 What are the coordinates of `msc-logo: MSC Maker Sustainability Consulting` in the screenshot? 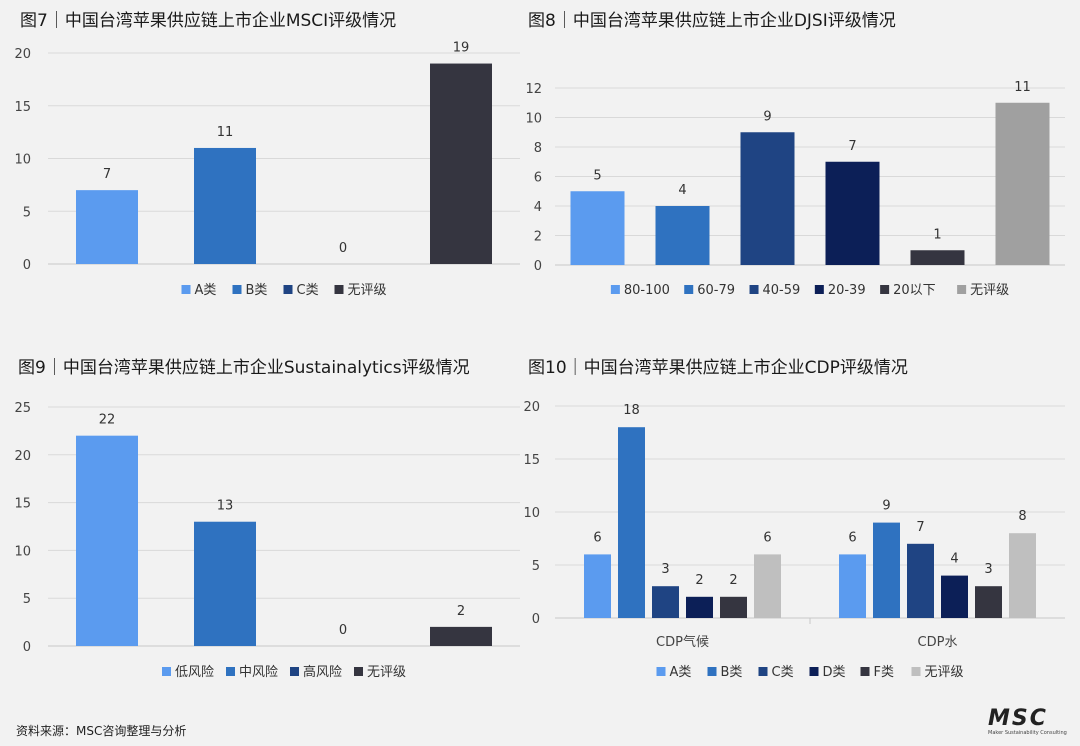 It's located at (1030, 724).